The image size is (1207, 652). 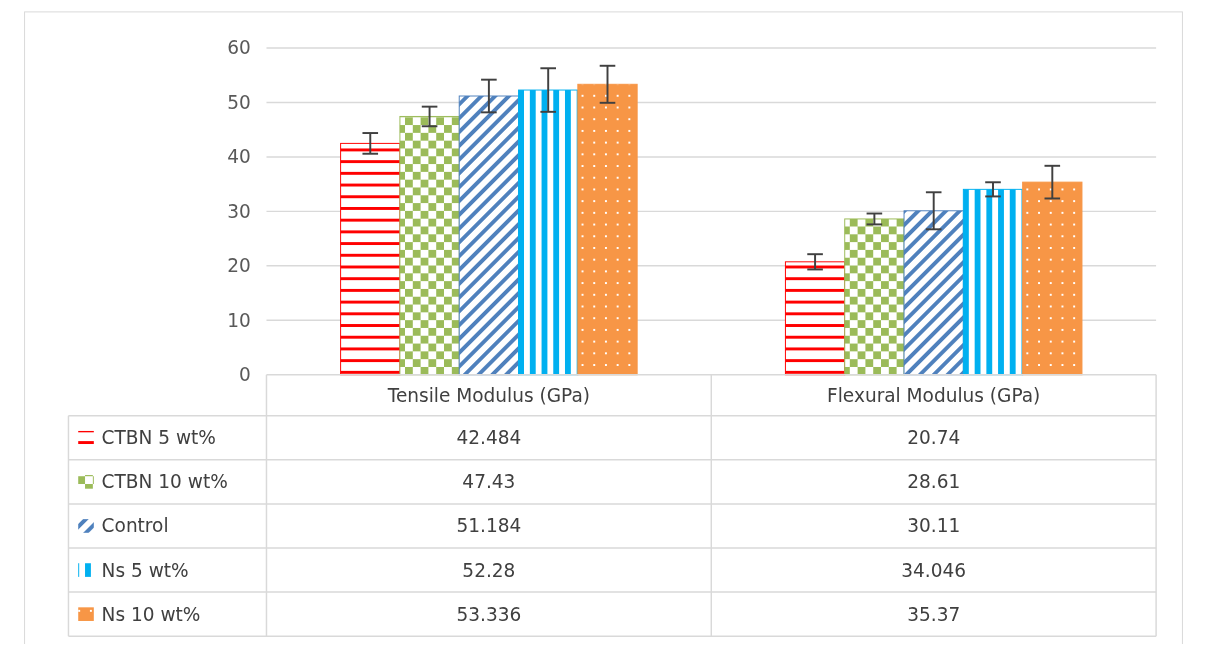 What do you see at coordinates (934, 570) in the screenshot?
I see `data-label: 34.046` at bounding box center [934, 570].